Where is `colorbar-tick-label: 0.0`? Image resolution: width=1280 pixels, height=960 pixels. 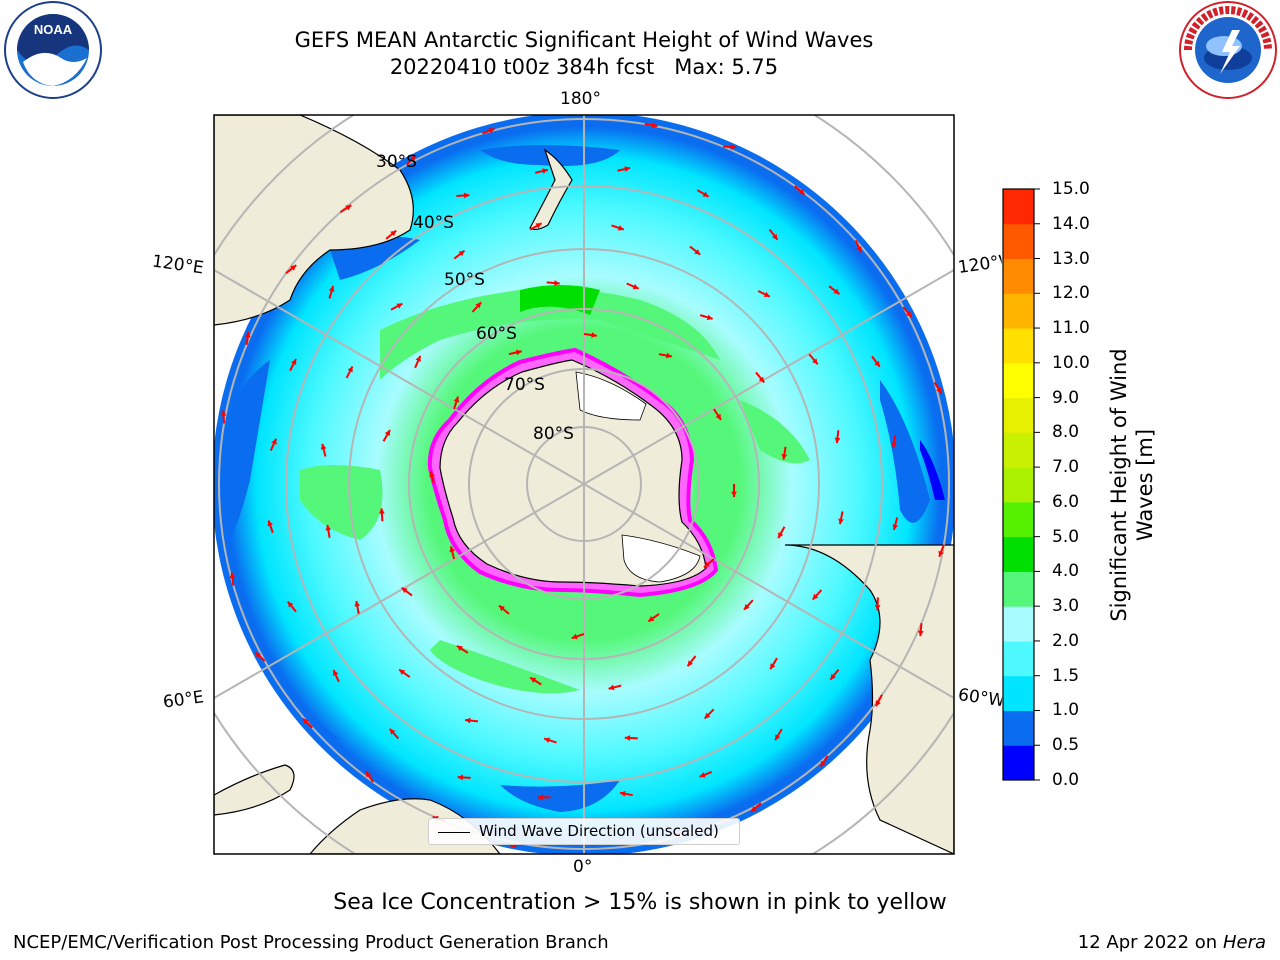 colorbar-tick-label: 0.0 is located at coordinates (1066, 780).